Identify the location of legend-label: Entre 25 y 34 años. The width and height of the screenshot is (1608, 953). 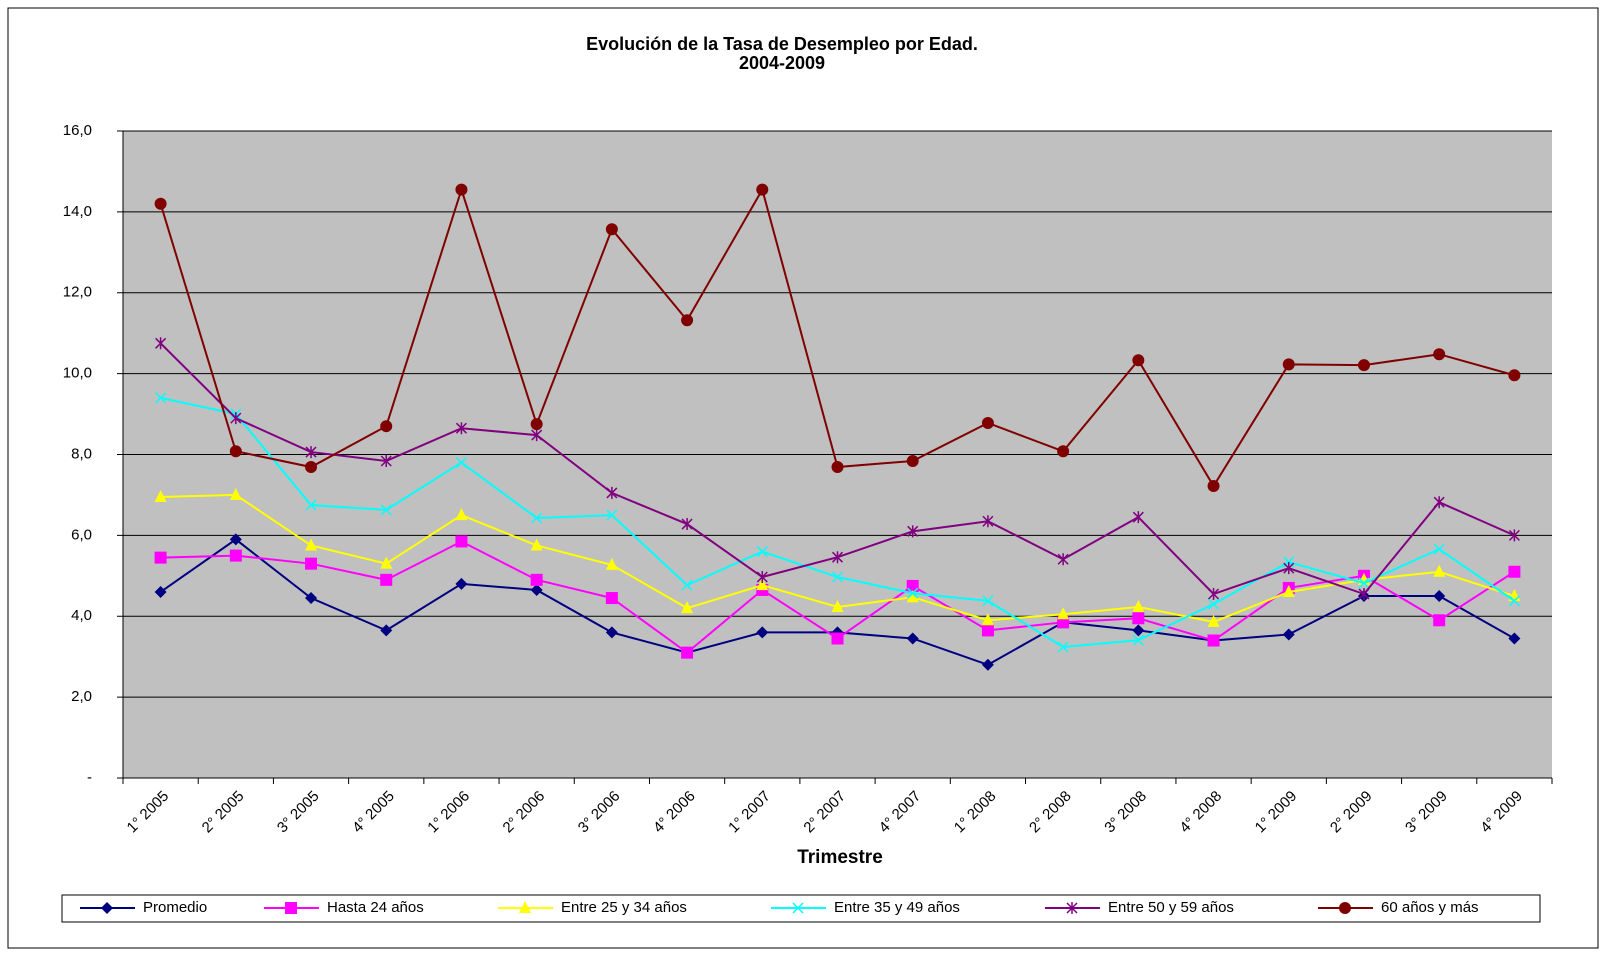
(624, 907).